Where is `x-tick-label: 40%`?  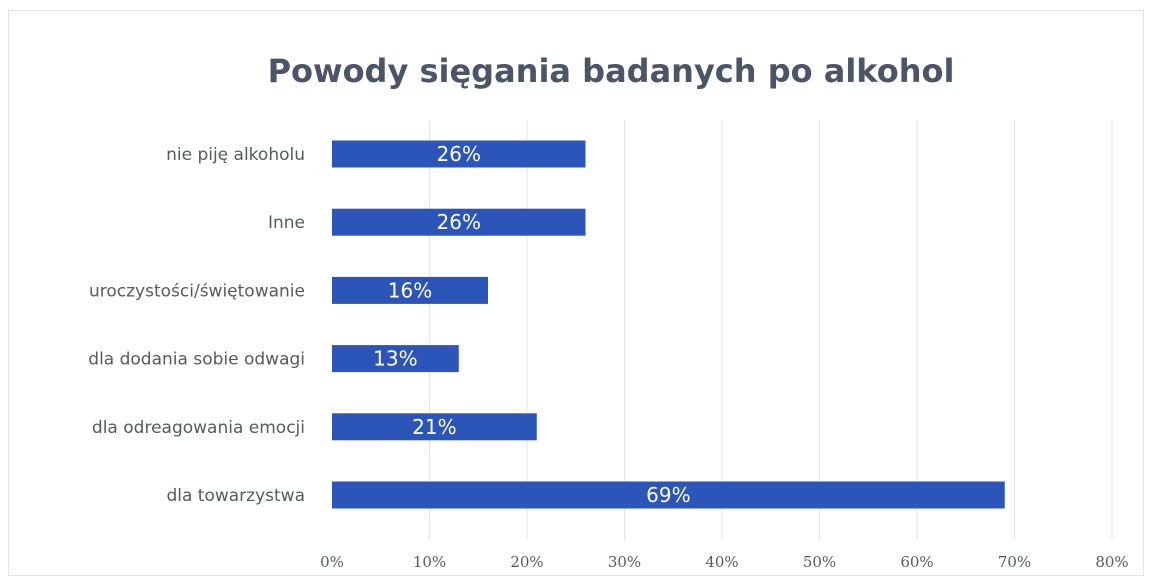
x-tick-label: 40% is located at coordinates (721, 562).